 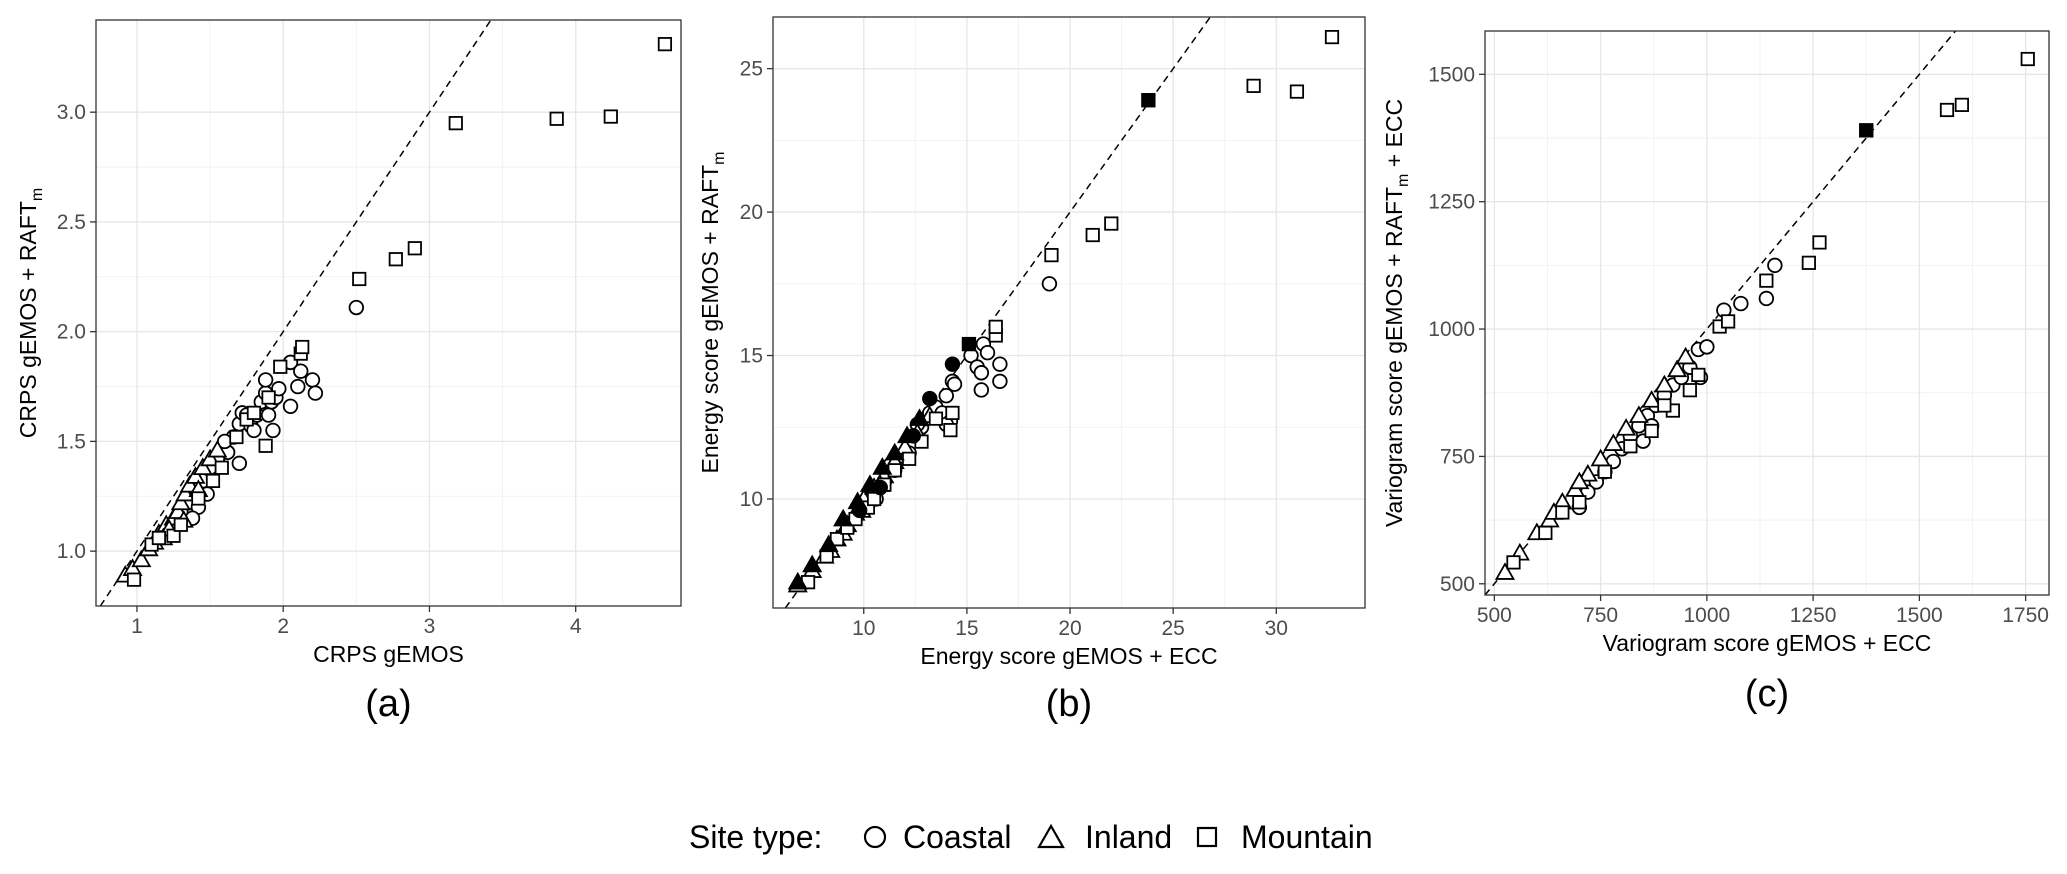 I want to click on x-tick-label: 1500, so click(x=1919, y=615).